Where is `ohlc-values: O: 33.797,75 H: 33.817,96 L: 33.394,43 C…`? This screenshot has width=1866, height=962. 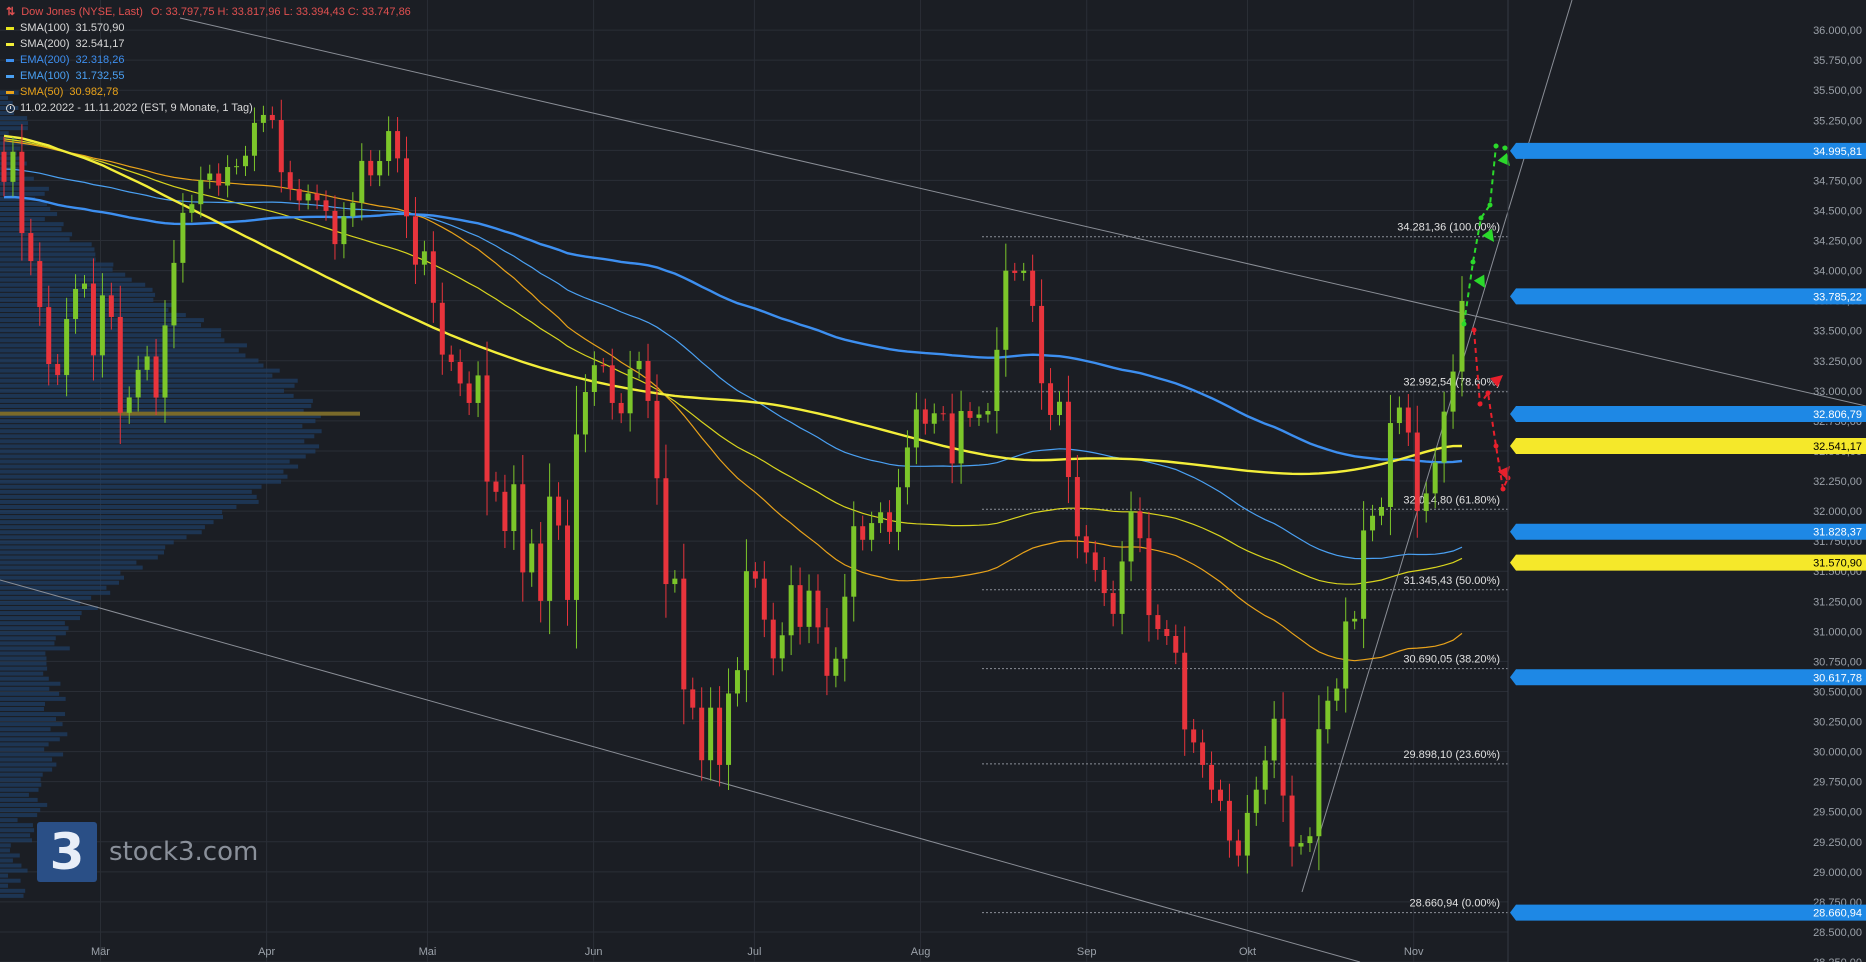
ohlc-values: O: 33.797,75 H: 33.817,96 L: 33.394,43 C… is located at coordinates (281, 12).